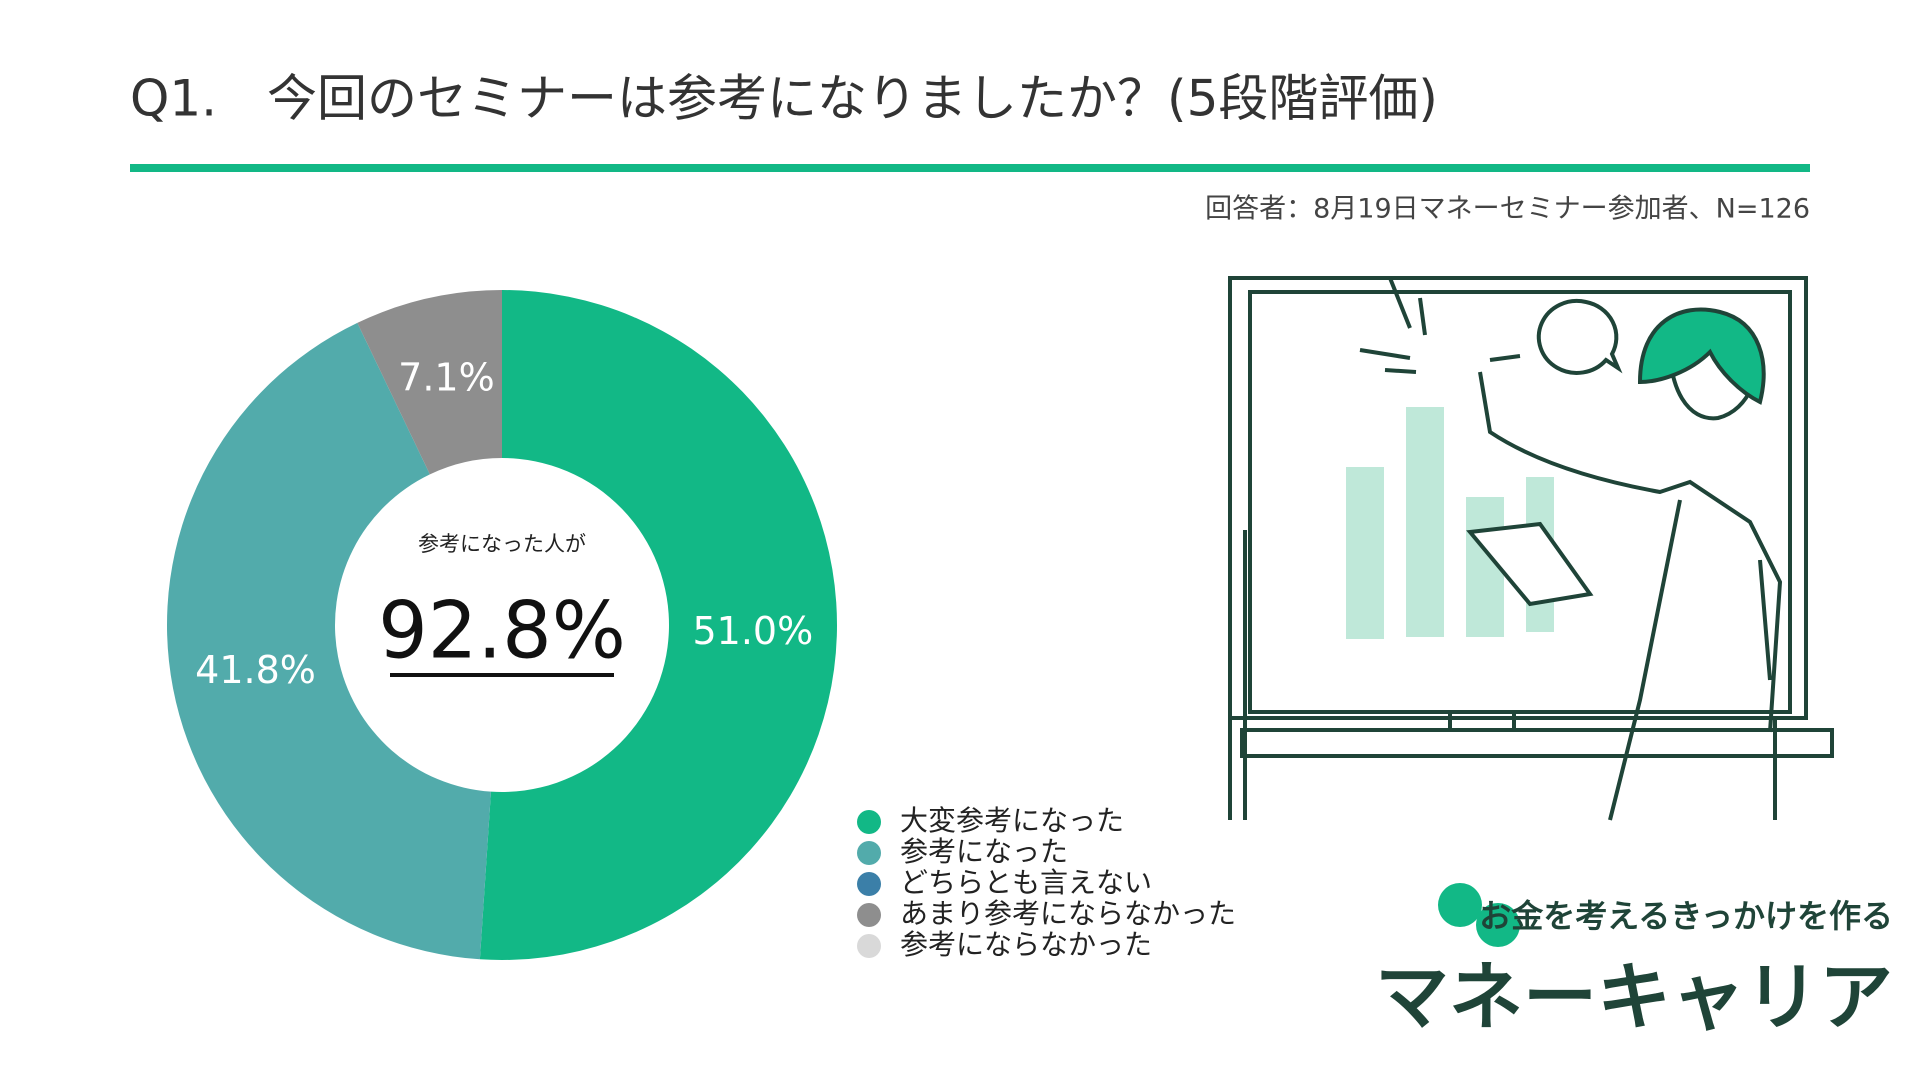 The height and width of the screenshot is (1084, 1920). What do you see at coordinates (502, 544) in the screenshot?
I see `center-caption: 参考になった人が` at bounding box center [502, 544].